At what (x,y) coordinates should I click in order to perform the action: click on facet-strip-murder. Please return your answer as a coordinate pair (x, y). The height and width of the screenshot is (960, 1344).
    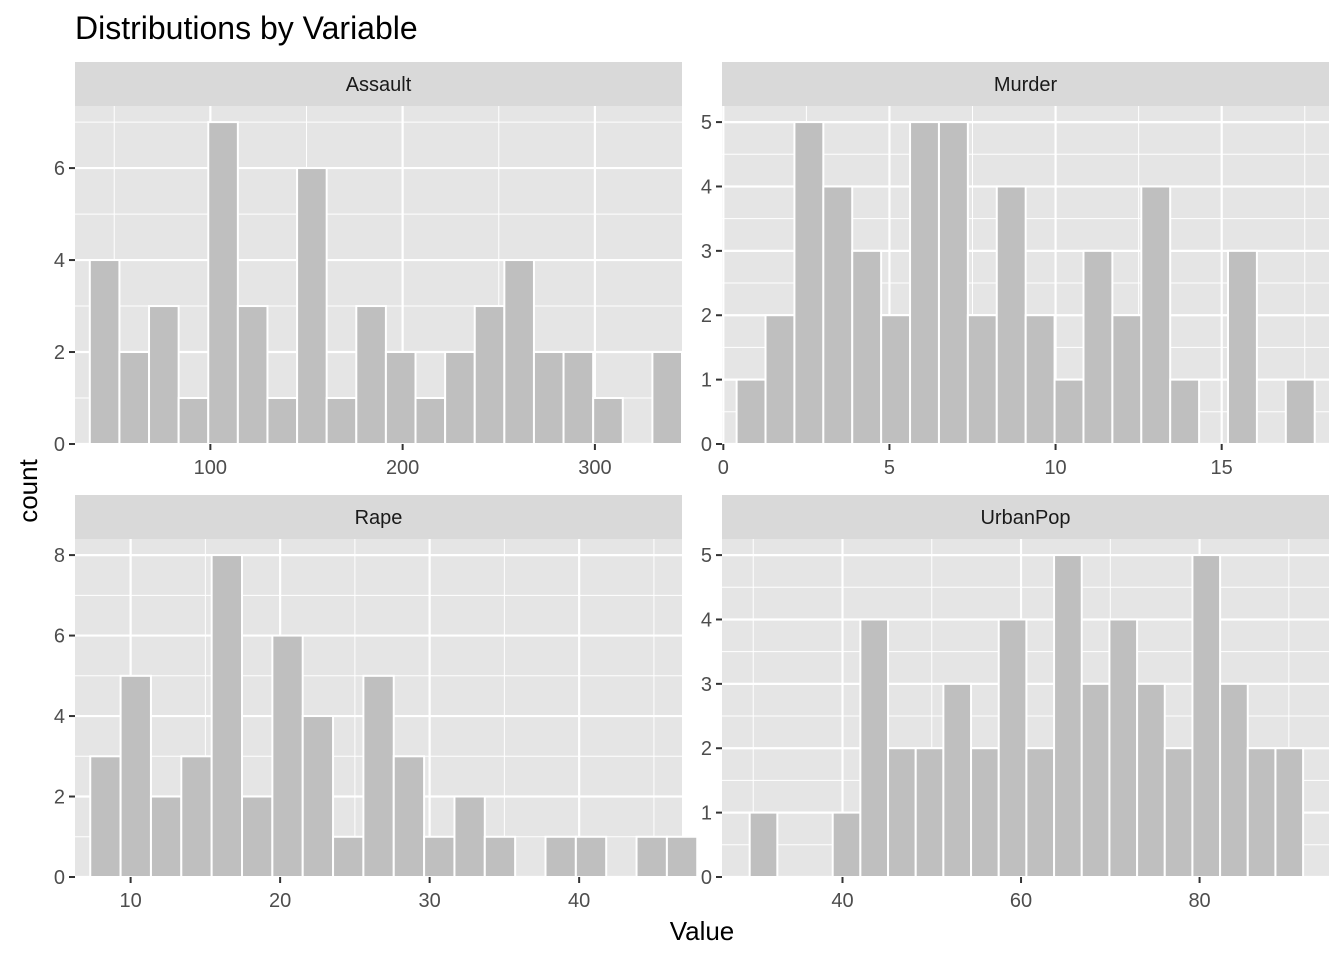
    Looking at the image, I should click on (1025, 84).